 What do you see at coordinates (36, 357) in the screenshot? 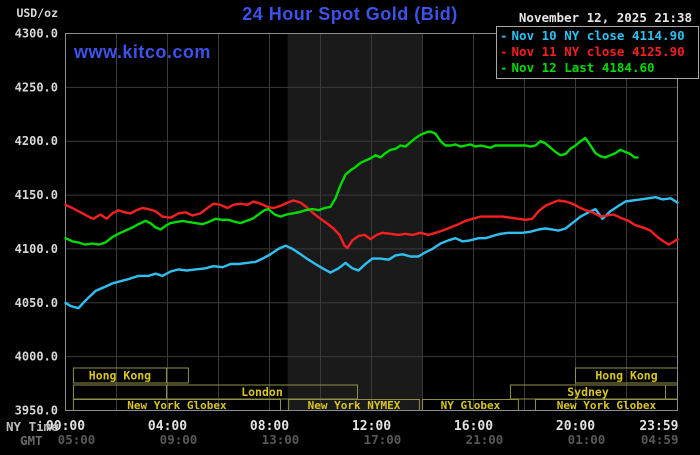
I see `y-tick-label: 4000.0` at bounding box center [36, 357].